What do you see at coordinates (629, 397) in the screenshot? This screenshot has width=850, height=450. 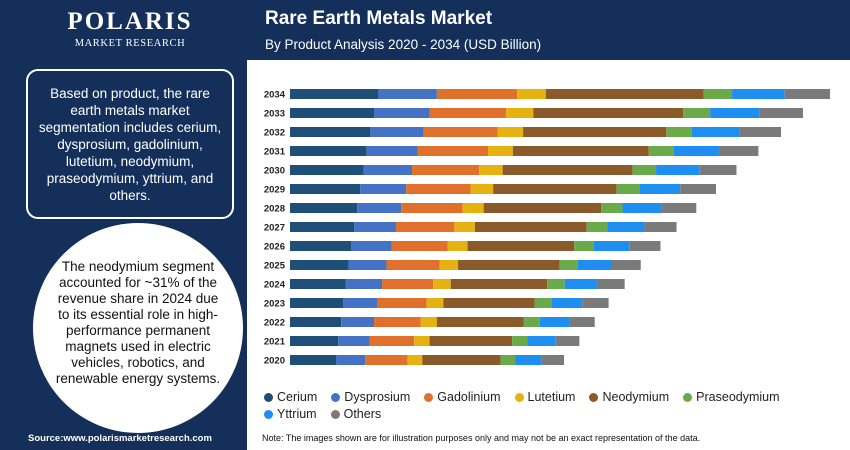 I see `legend-item-neodymium: Neodymium` at bounding box center [629, 397].